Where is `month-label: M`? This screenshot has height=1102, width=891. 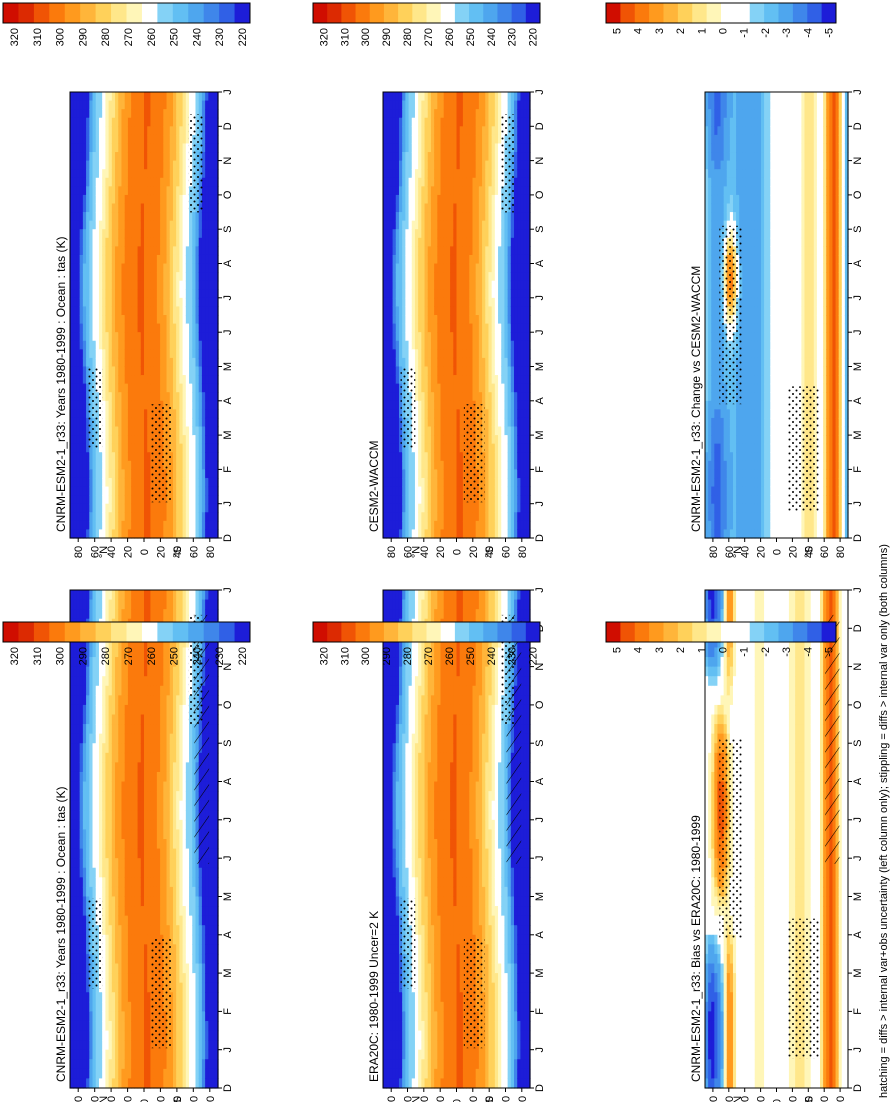 month-label: M is located at coordinates (228, 896).